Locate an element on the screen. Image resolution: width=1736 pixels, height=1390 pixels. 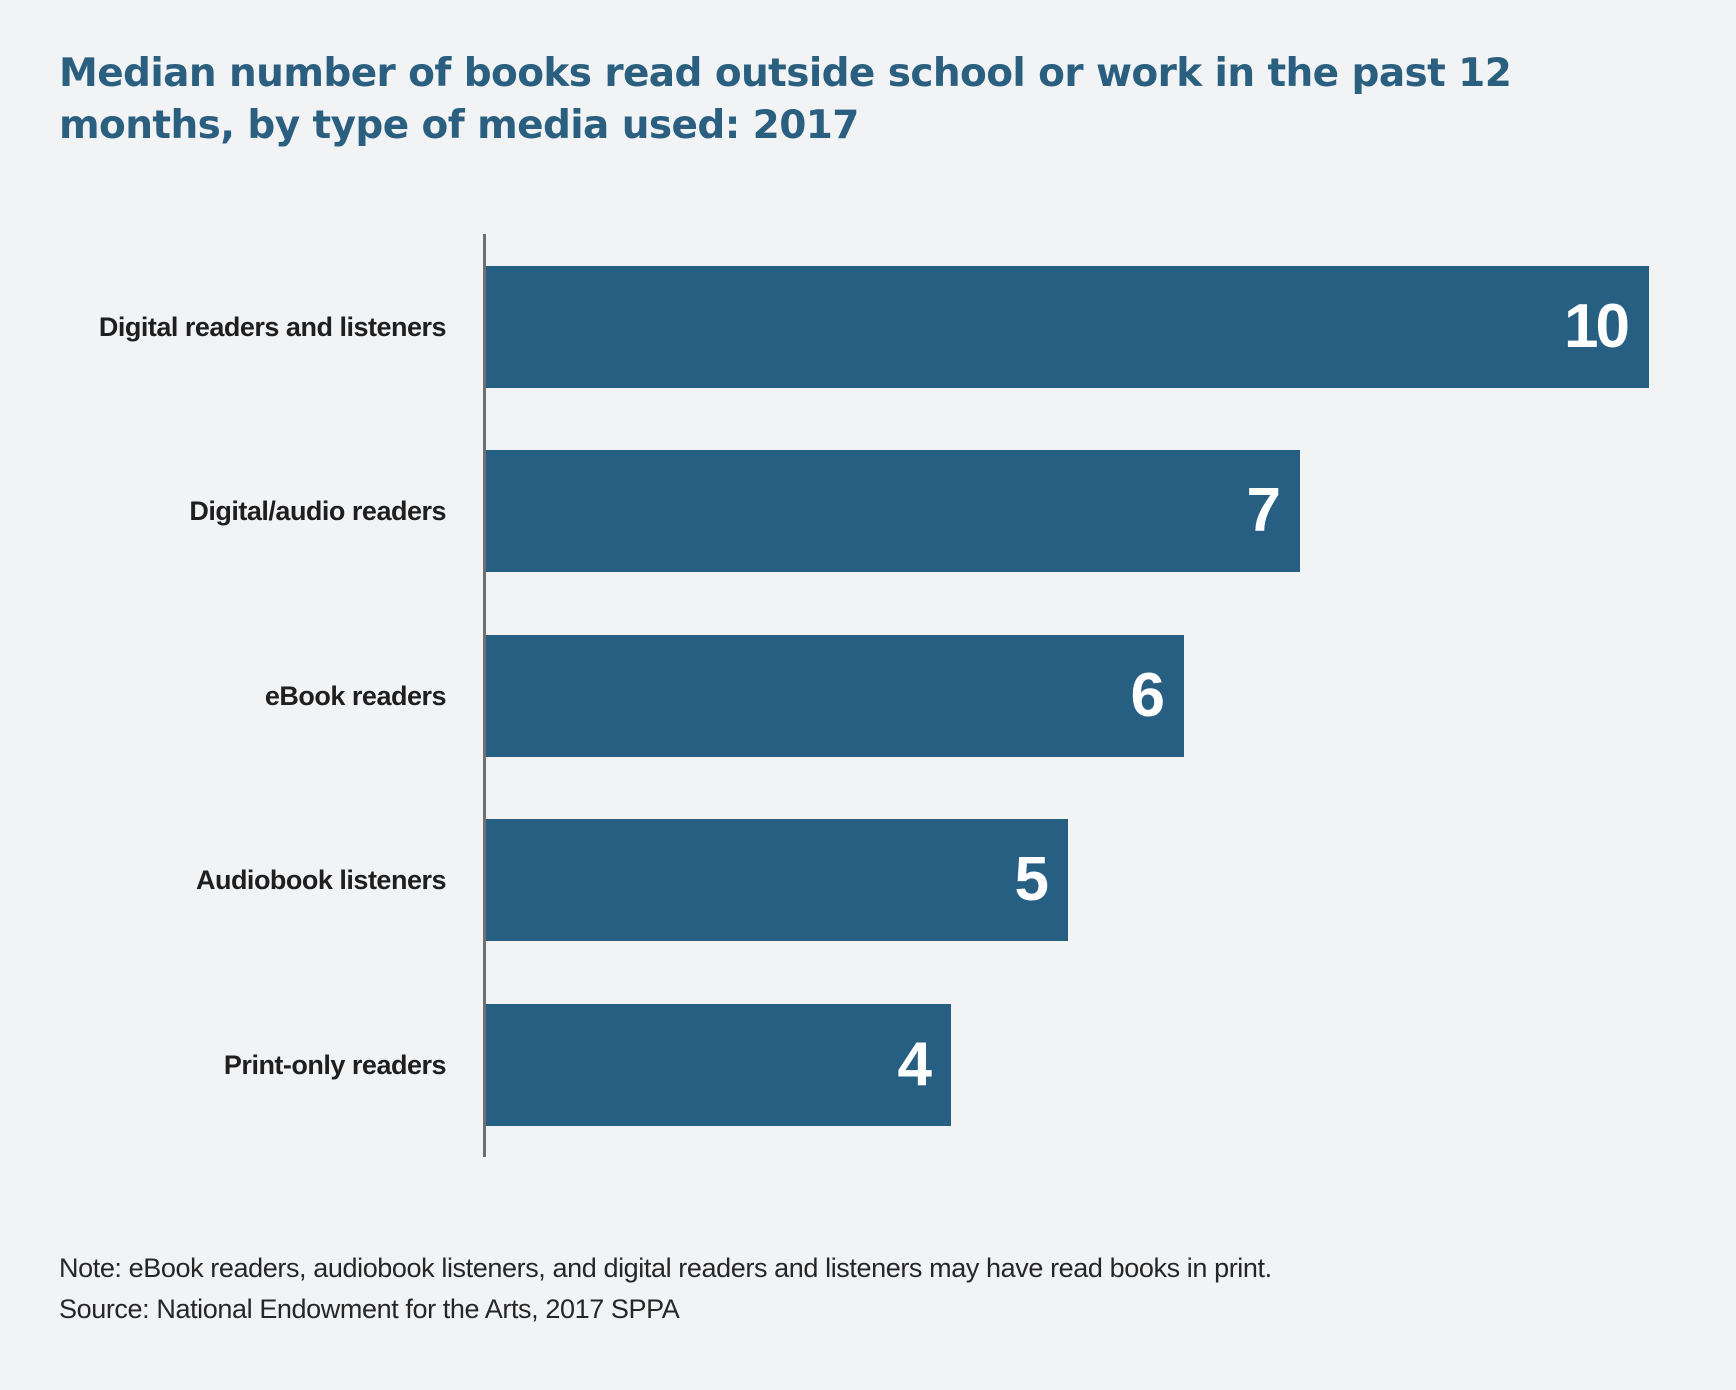
bar-row: Audiobook listeners 5 is located at coordinates (868, 880).